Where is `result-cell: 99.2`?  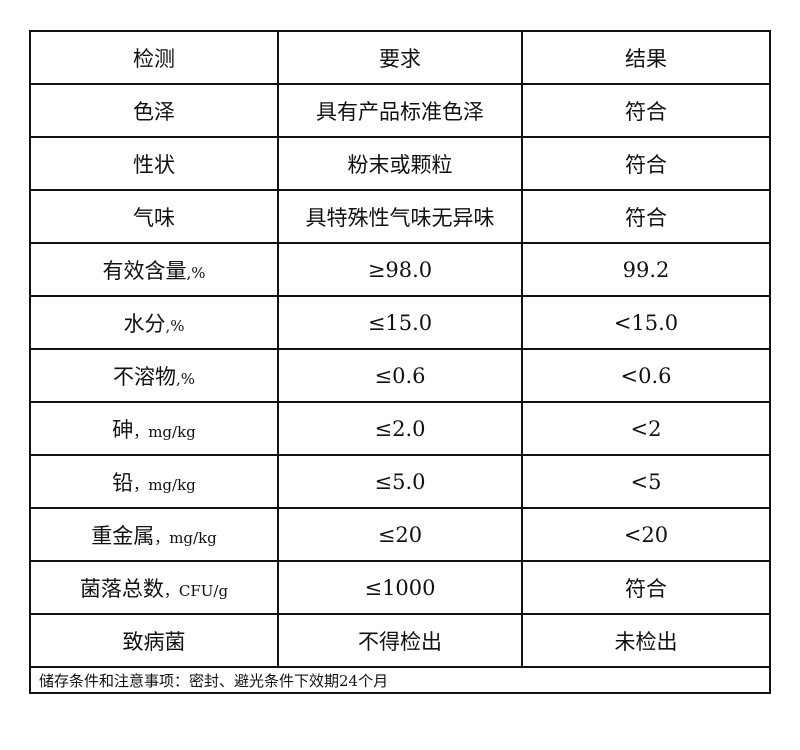
result-cell: 99.2 is located at coordinates (646, 269).